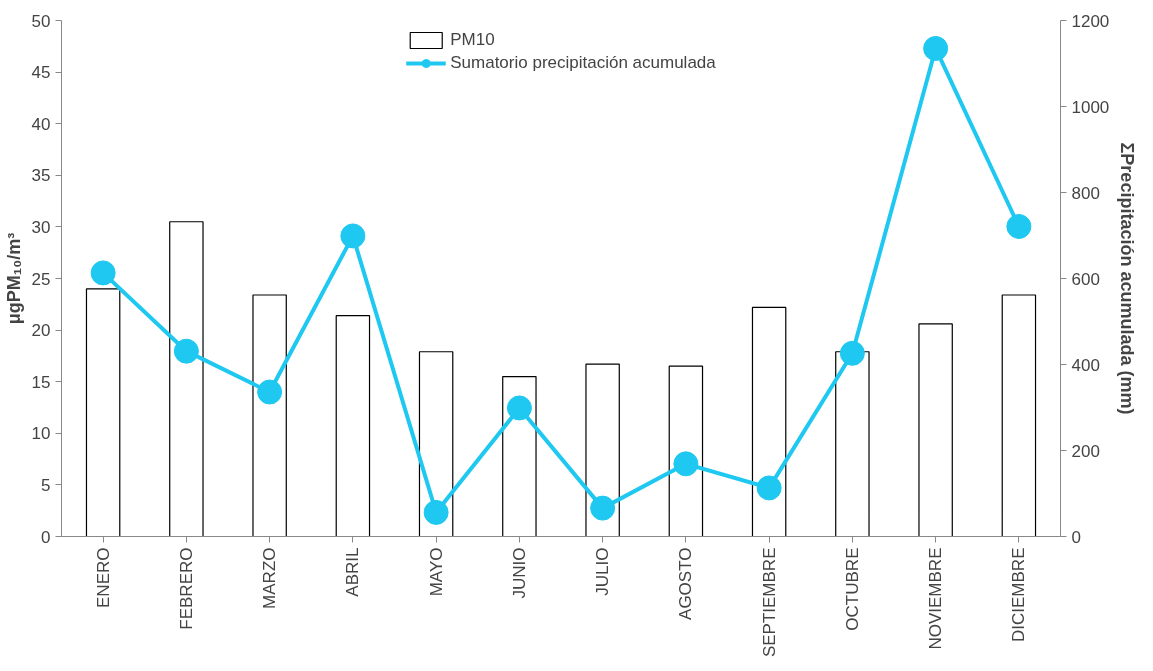 This screenshot has height=671, width=1153. Describe the element at coordinates (41, 21) in the screenshot. I see `y-tick-label: 50` at that location.